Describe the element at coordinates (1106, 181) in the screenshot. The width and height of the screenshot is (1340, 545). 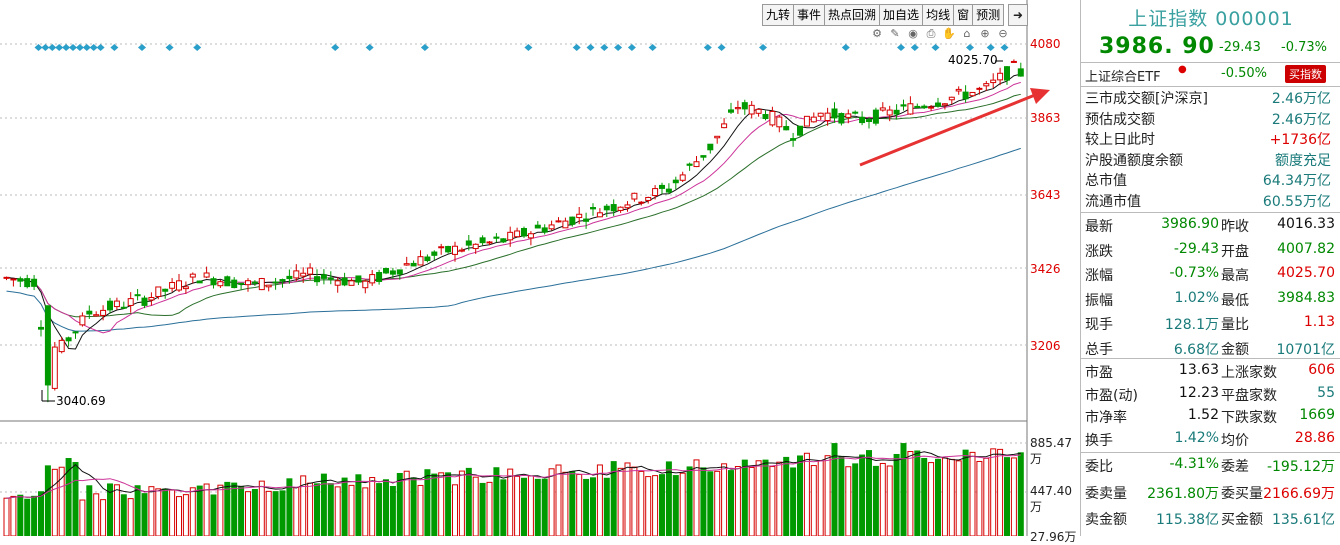
I see `stat-label: 总市值` at that location.